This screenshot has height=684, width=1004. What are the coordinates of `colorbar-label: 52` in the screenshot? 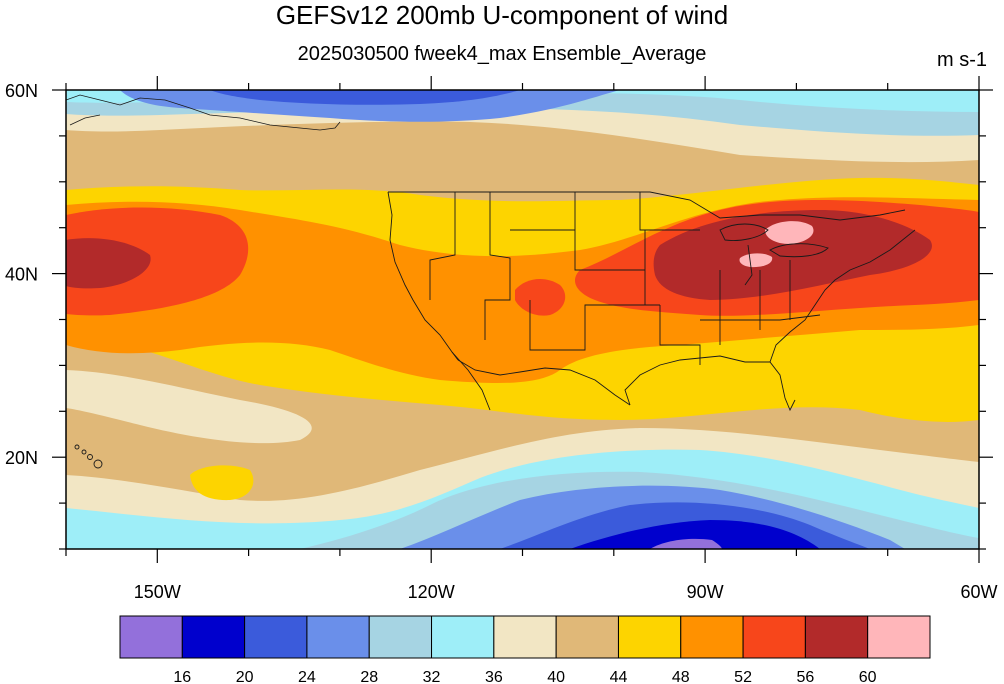 It's located at (743, 676).